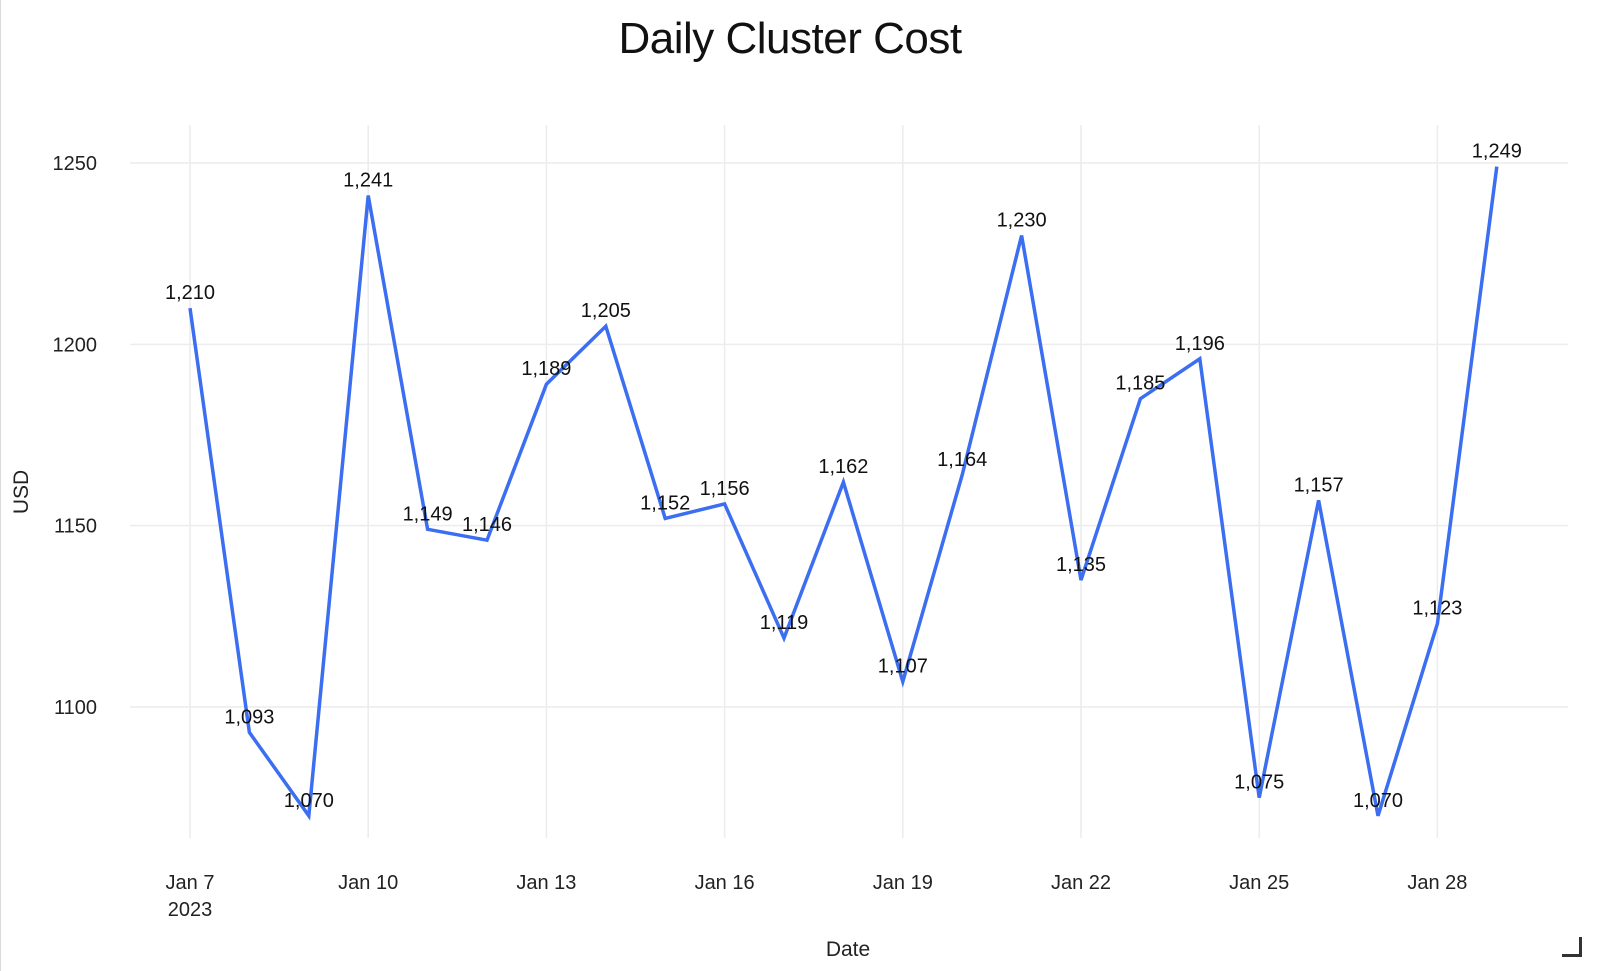  Describe the element at coordinates (546, 883) in the screenshot. I see `x-tick-label: Jan 13` at that location.